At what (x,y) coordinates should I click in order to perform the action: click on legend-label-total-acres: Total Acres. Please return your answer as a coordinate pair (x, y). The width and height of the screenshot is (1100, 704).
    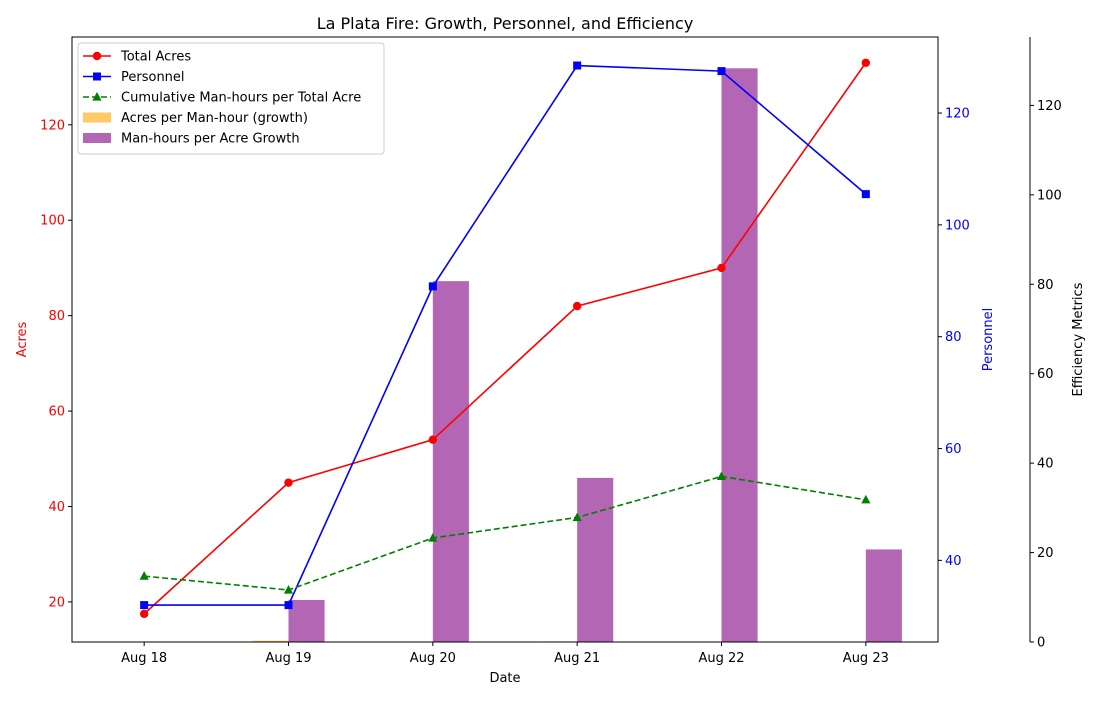
    Looking at the image, I should click on (155, 57).